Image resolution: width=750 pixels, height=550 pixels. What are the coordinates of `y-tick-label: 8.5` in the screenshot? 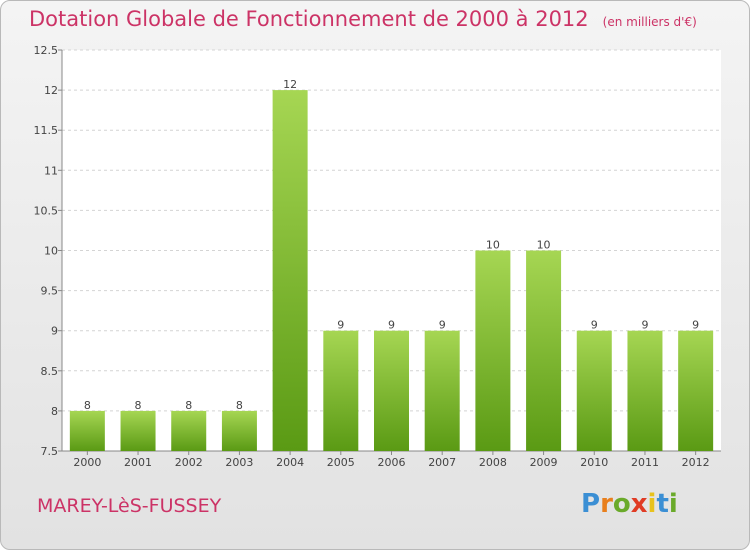 It's located at (50, 371).